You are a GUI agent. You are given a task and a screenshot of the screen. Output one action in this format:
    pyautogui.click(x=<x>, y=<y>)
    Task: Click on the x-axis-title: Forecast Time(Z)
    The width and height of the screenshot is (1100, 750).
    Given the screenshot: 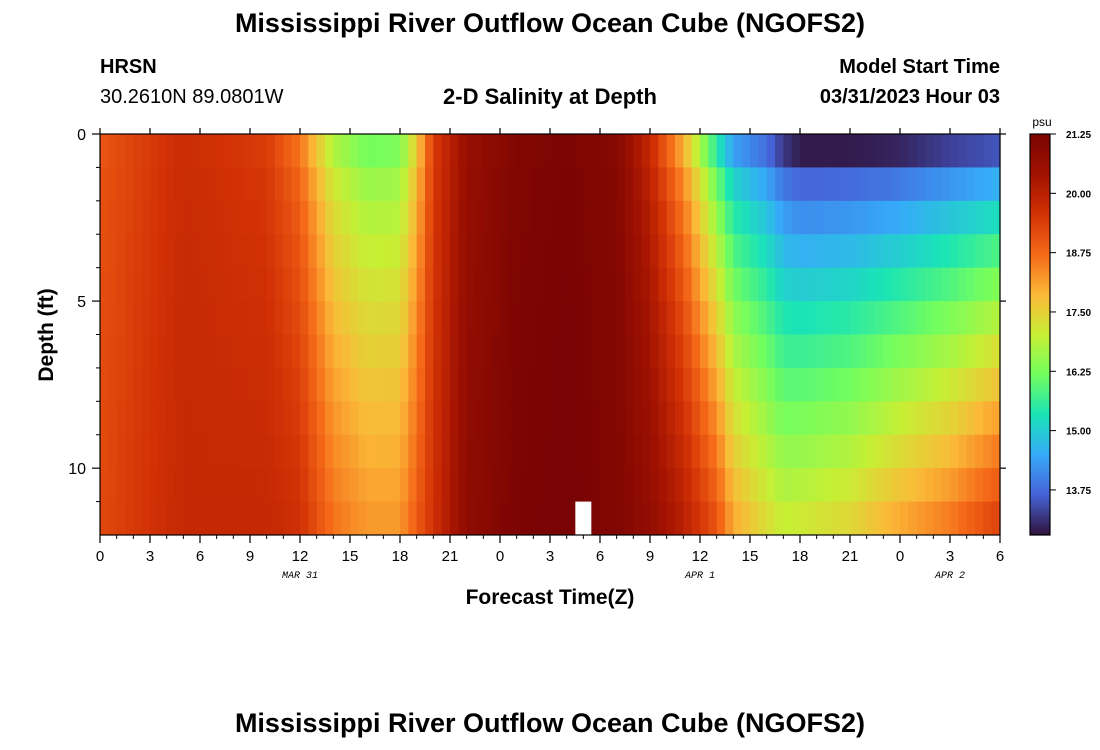 What is the action you would take?
    pyautogui.click(x=550, y=597)
    